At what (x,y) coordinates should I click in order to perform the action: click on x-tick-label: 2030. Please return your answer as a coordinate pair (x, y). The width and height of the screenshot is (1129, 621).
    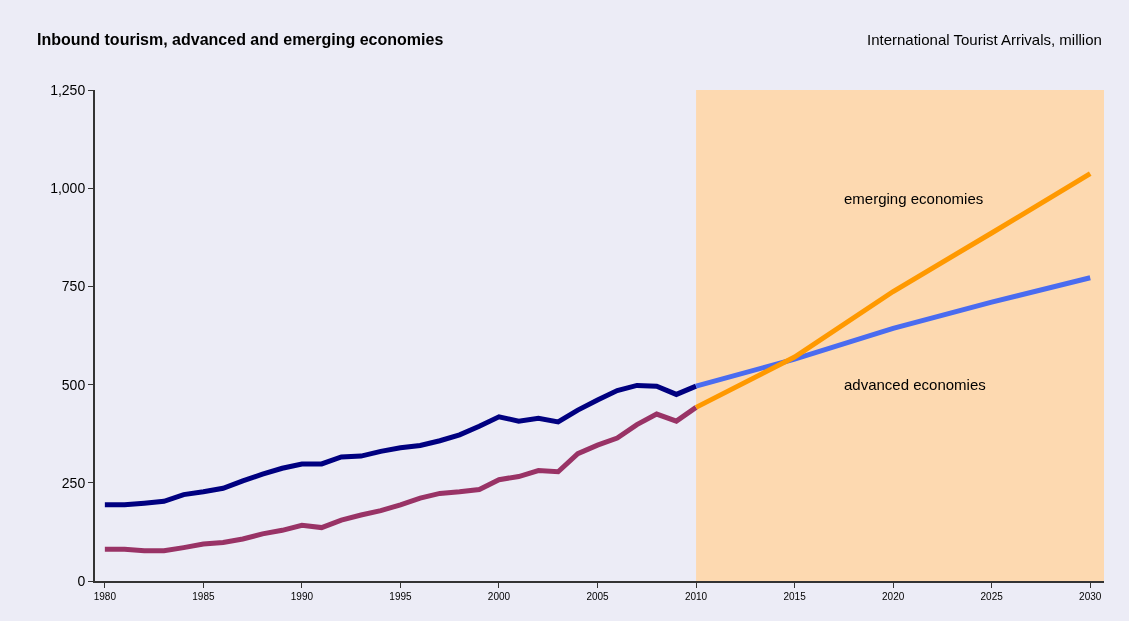
    Looking at the image, I should click on (1090, 596).